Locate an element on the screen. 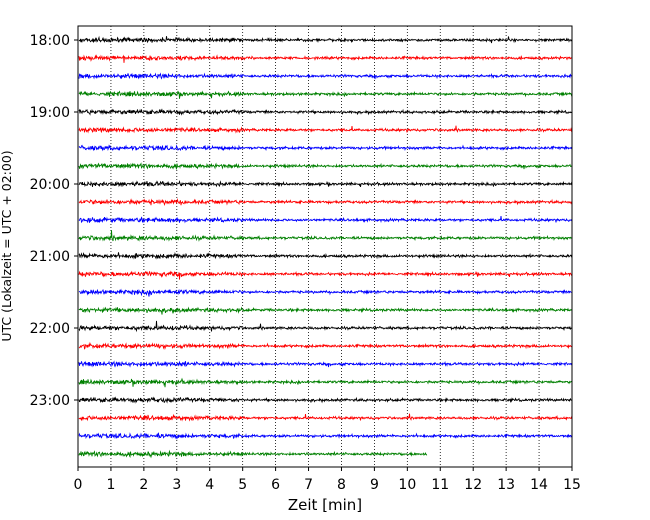  x-tick-label: 12 is located at coordinates (473, 485).